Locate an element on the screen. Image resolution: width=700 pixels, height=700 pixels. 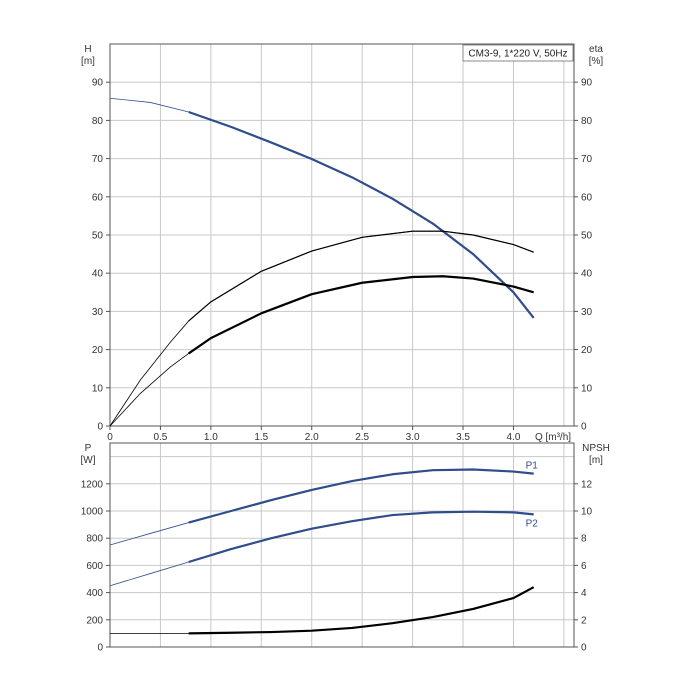
left-tick-label: 600 is located at coordinates (94, 566).